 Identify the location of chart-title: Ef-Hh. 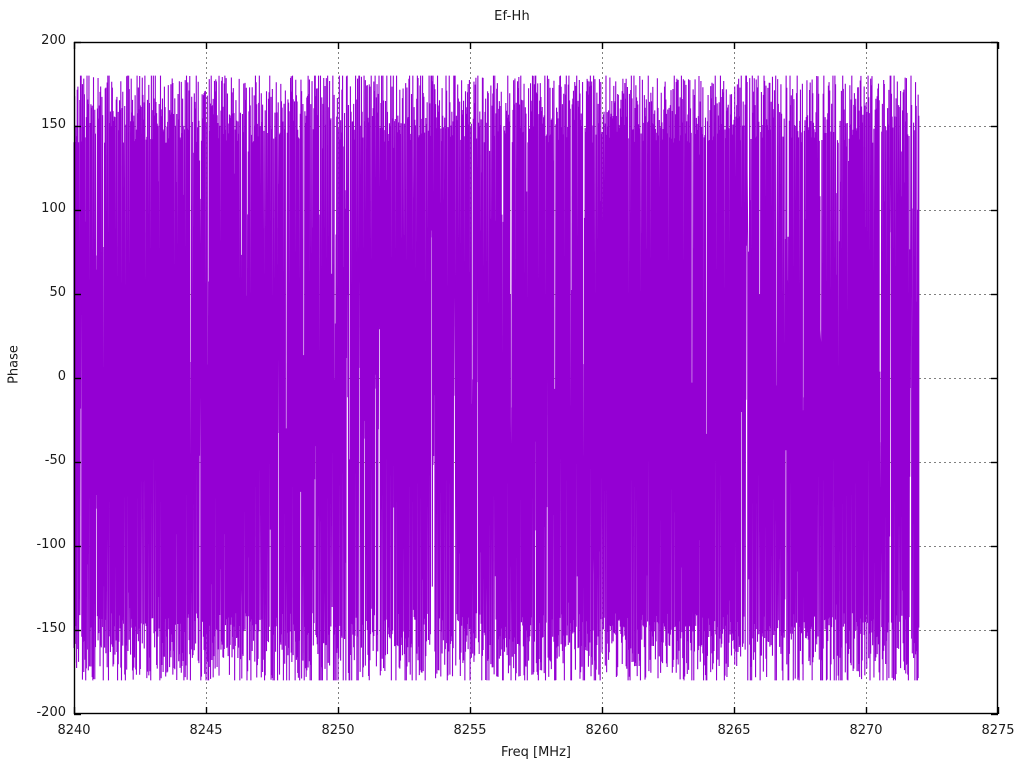
(512, 16).